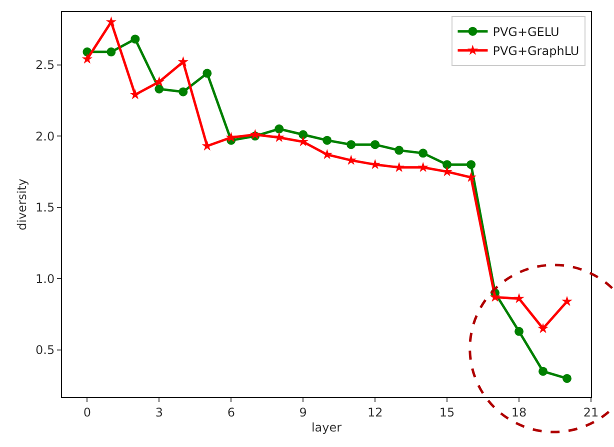  What do you see at coordinates (326, 427) in the screenshot?
I see `x-axis-title: layer` at bounding box center [326, 427].